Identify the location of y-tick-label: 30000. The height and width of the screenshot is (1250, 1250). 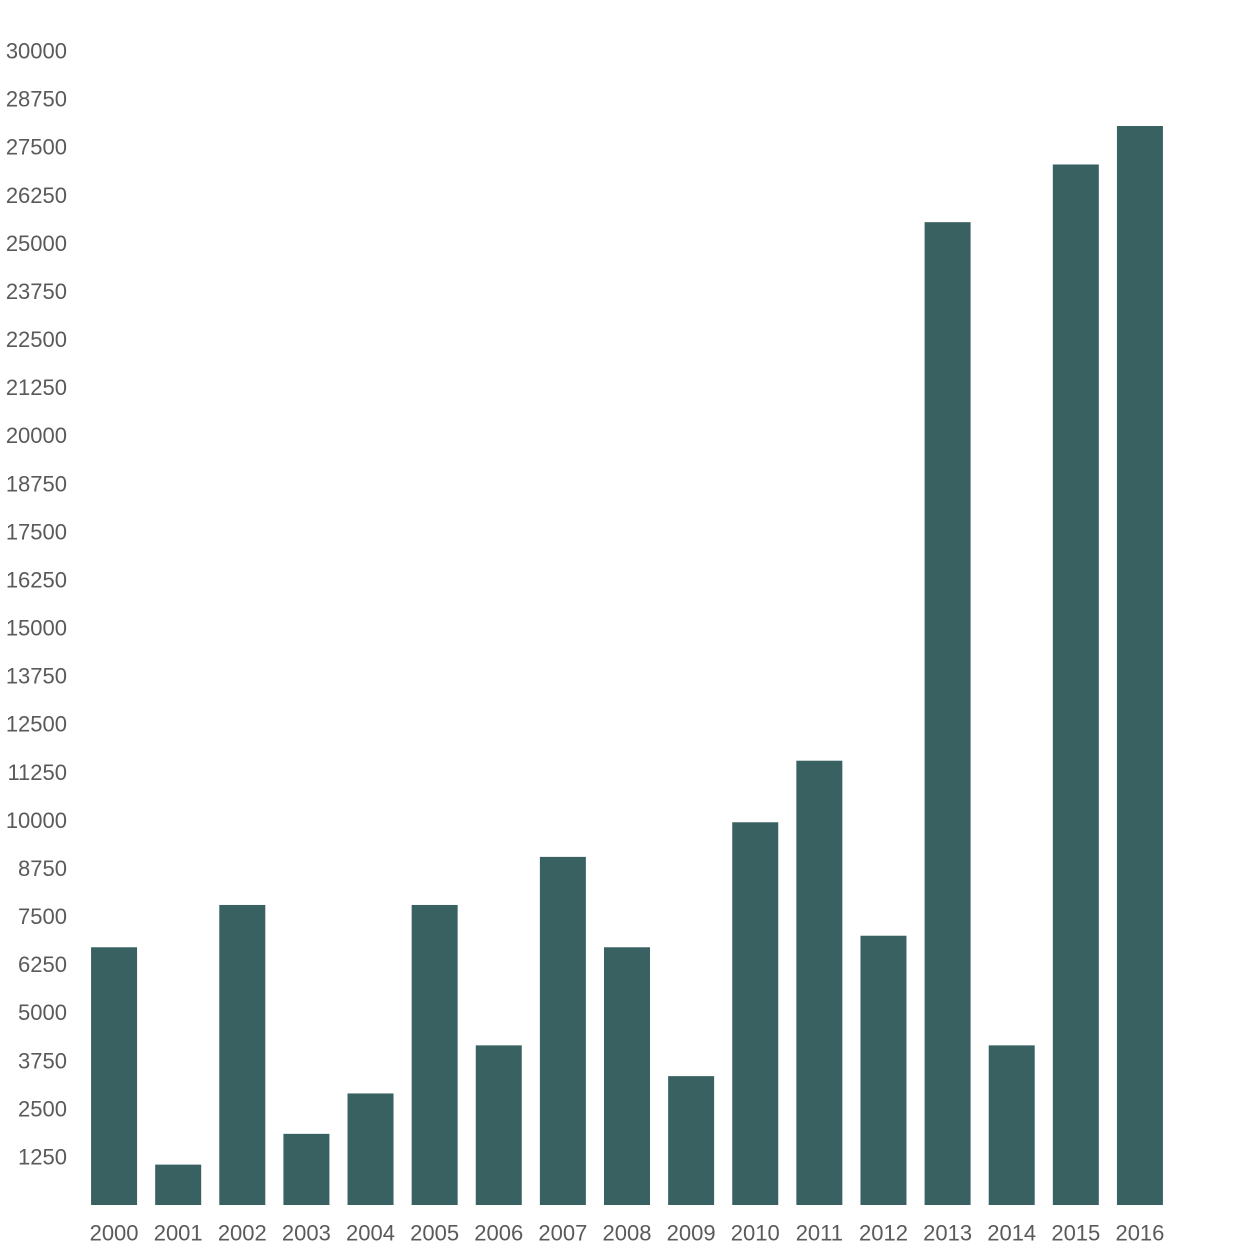
(36, 51).